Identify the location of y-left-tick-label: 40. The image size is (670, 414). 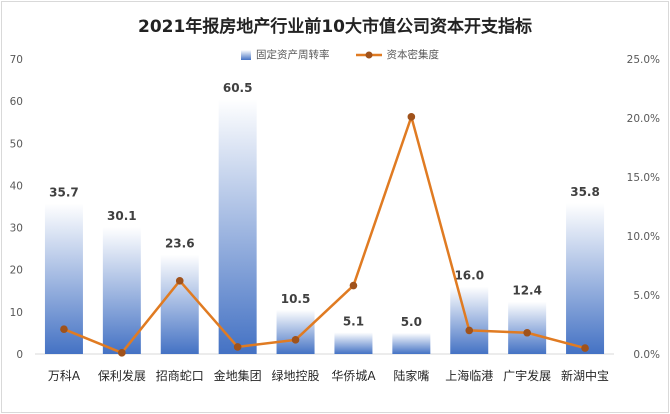
(16, 186).